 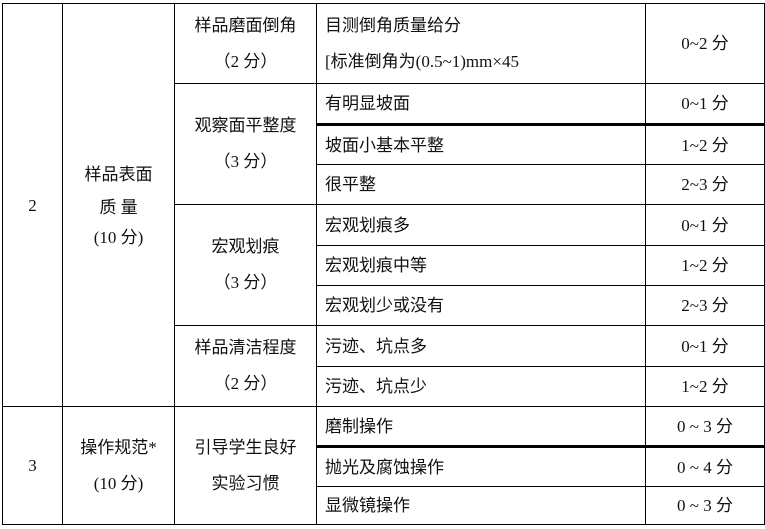 I want to click on criterion: 目测倒角质量给分 [标准倒角为(0.5~1)mm×45, so click(x=481, y=43).